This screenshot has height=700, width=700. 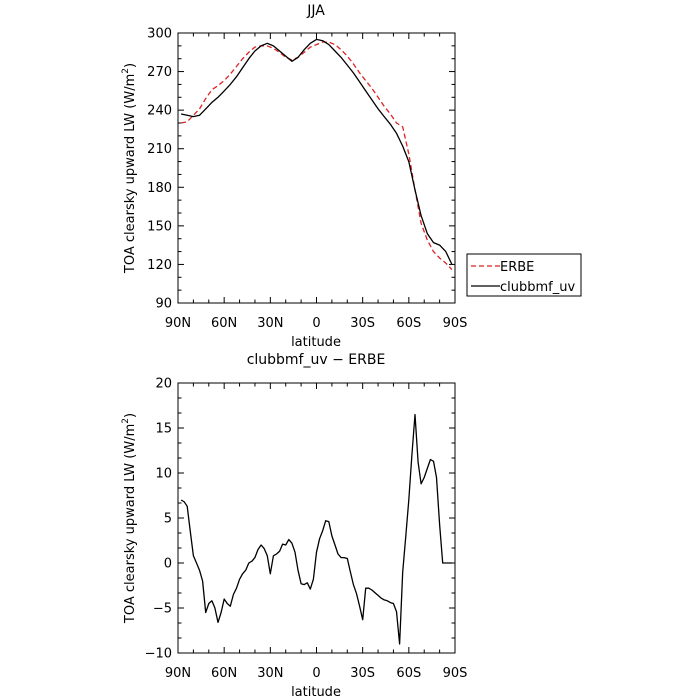 What do you see at coordinates (517, 267) in the screenshot?
I see `legend-label-erbe: ERBE` at bounding box center [517, 267].